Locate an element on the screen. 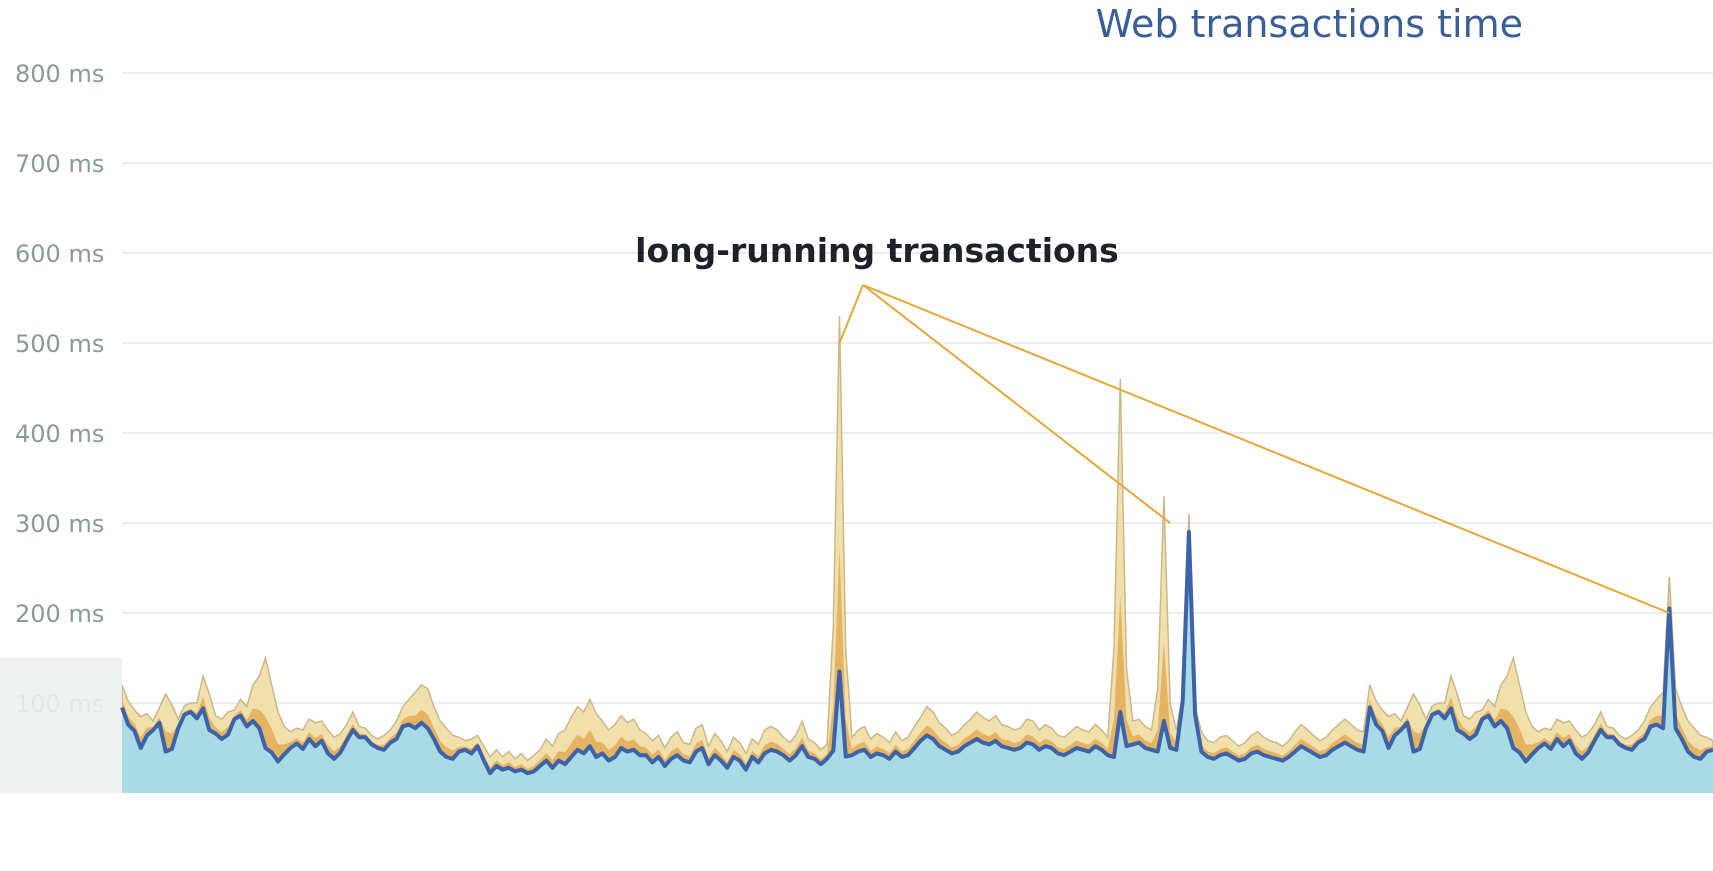  y-tick-label: 700 ms is located at coordinates (59, 164).